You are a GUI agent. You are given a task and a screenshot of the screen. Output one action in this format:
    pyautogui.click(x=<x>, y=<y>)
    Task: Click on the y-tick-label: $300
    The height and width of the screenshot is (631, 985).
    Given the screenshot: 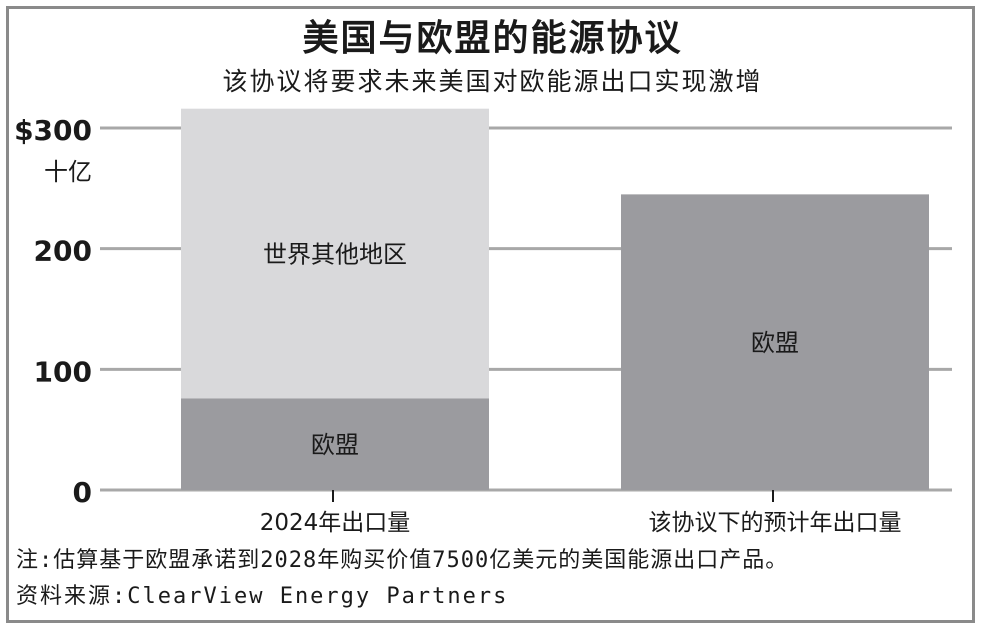 What is the action you would take?
    pyautogui.click(x=53, y=130)
    